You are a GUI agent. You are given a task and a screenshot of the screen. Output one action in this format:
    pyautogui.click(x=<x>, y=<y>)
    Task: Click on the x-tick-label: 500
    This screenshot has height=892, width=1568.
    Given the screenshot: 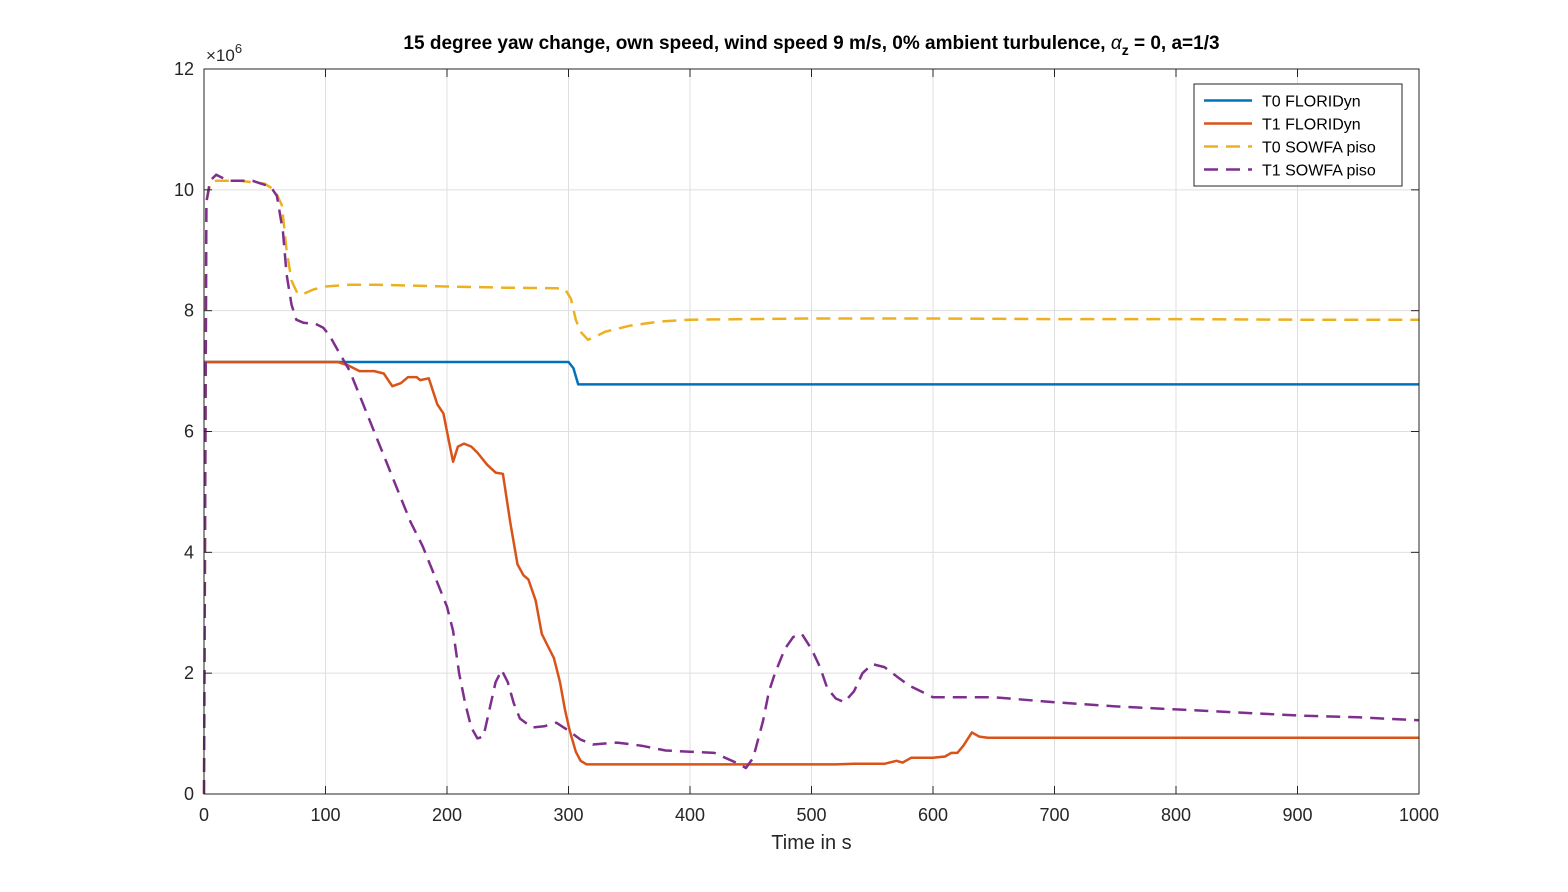 What is the action you would take?
    pyautogui.click(x=811, y=815)
    